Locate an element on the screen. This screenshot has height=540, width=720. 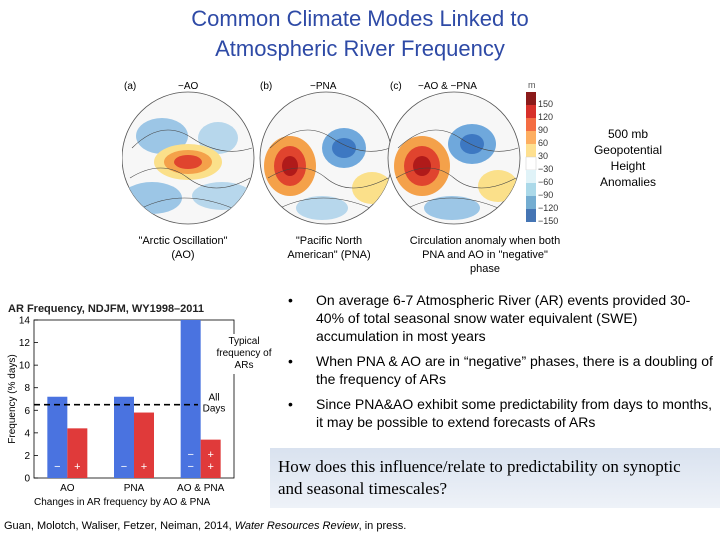
y-tick-label: 2 is located at coordinates (27, 456).